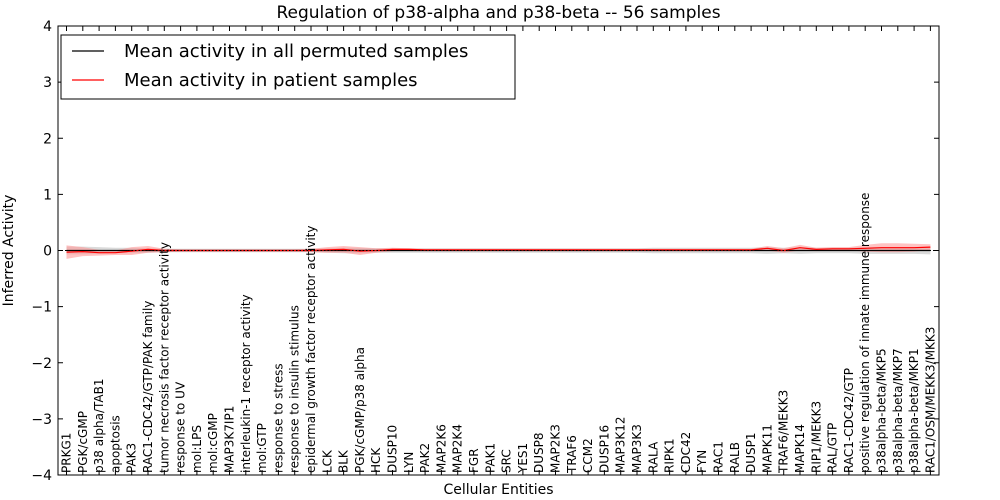  I want to click on x-tick-label: MAP3K3, so click(637, 448).